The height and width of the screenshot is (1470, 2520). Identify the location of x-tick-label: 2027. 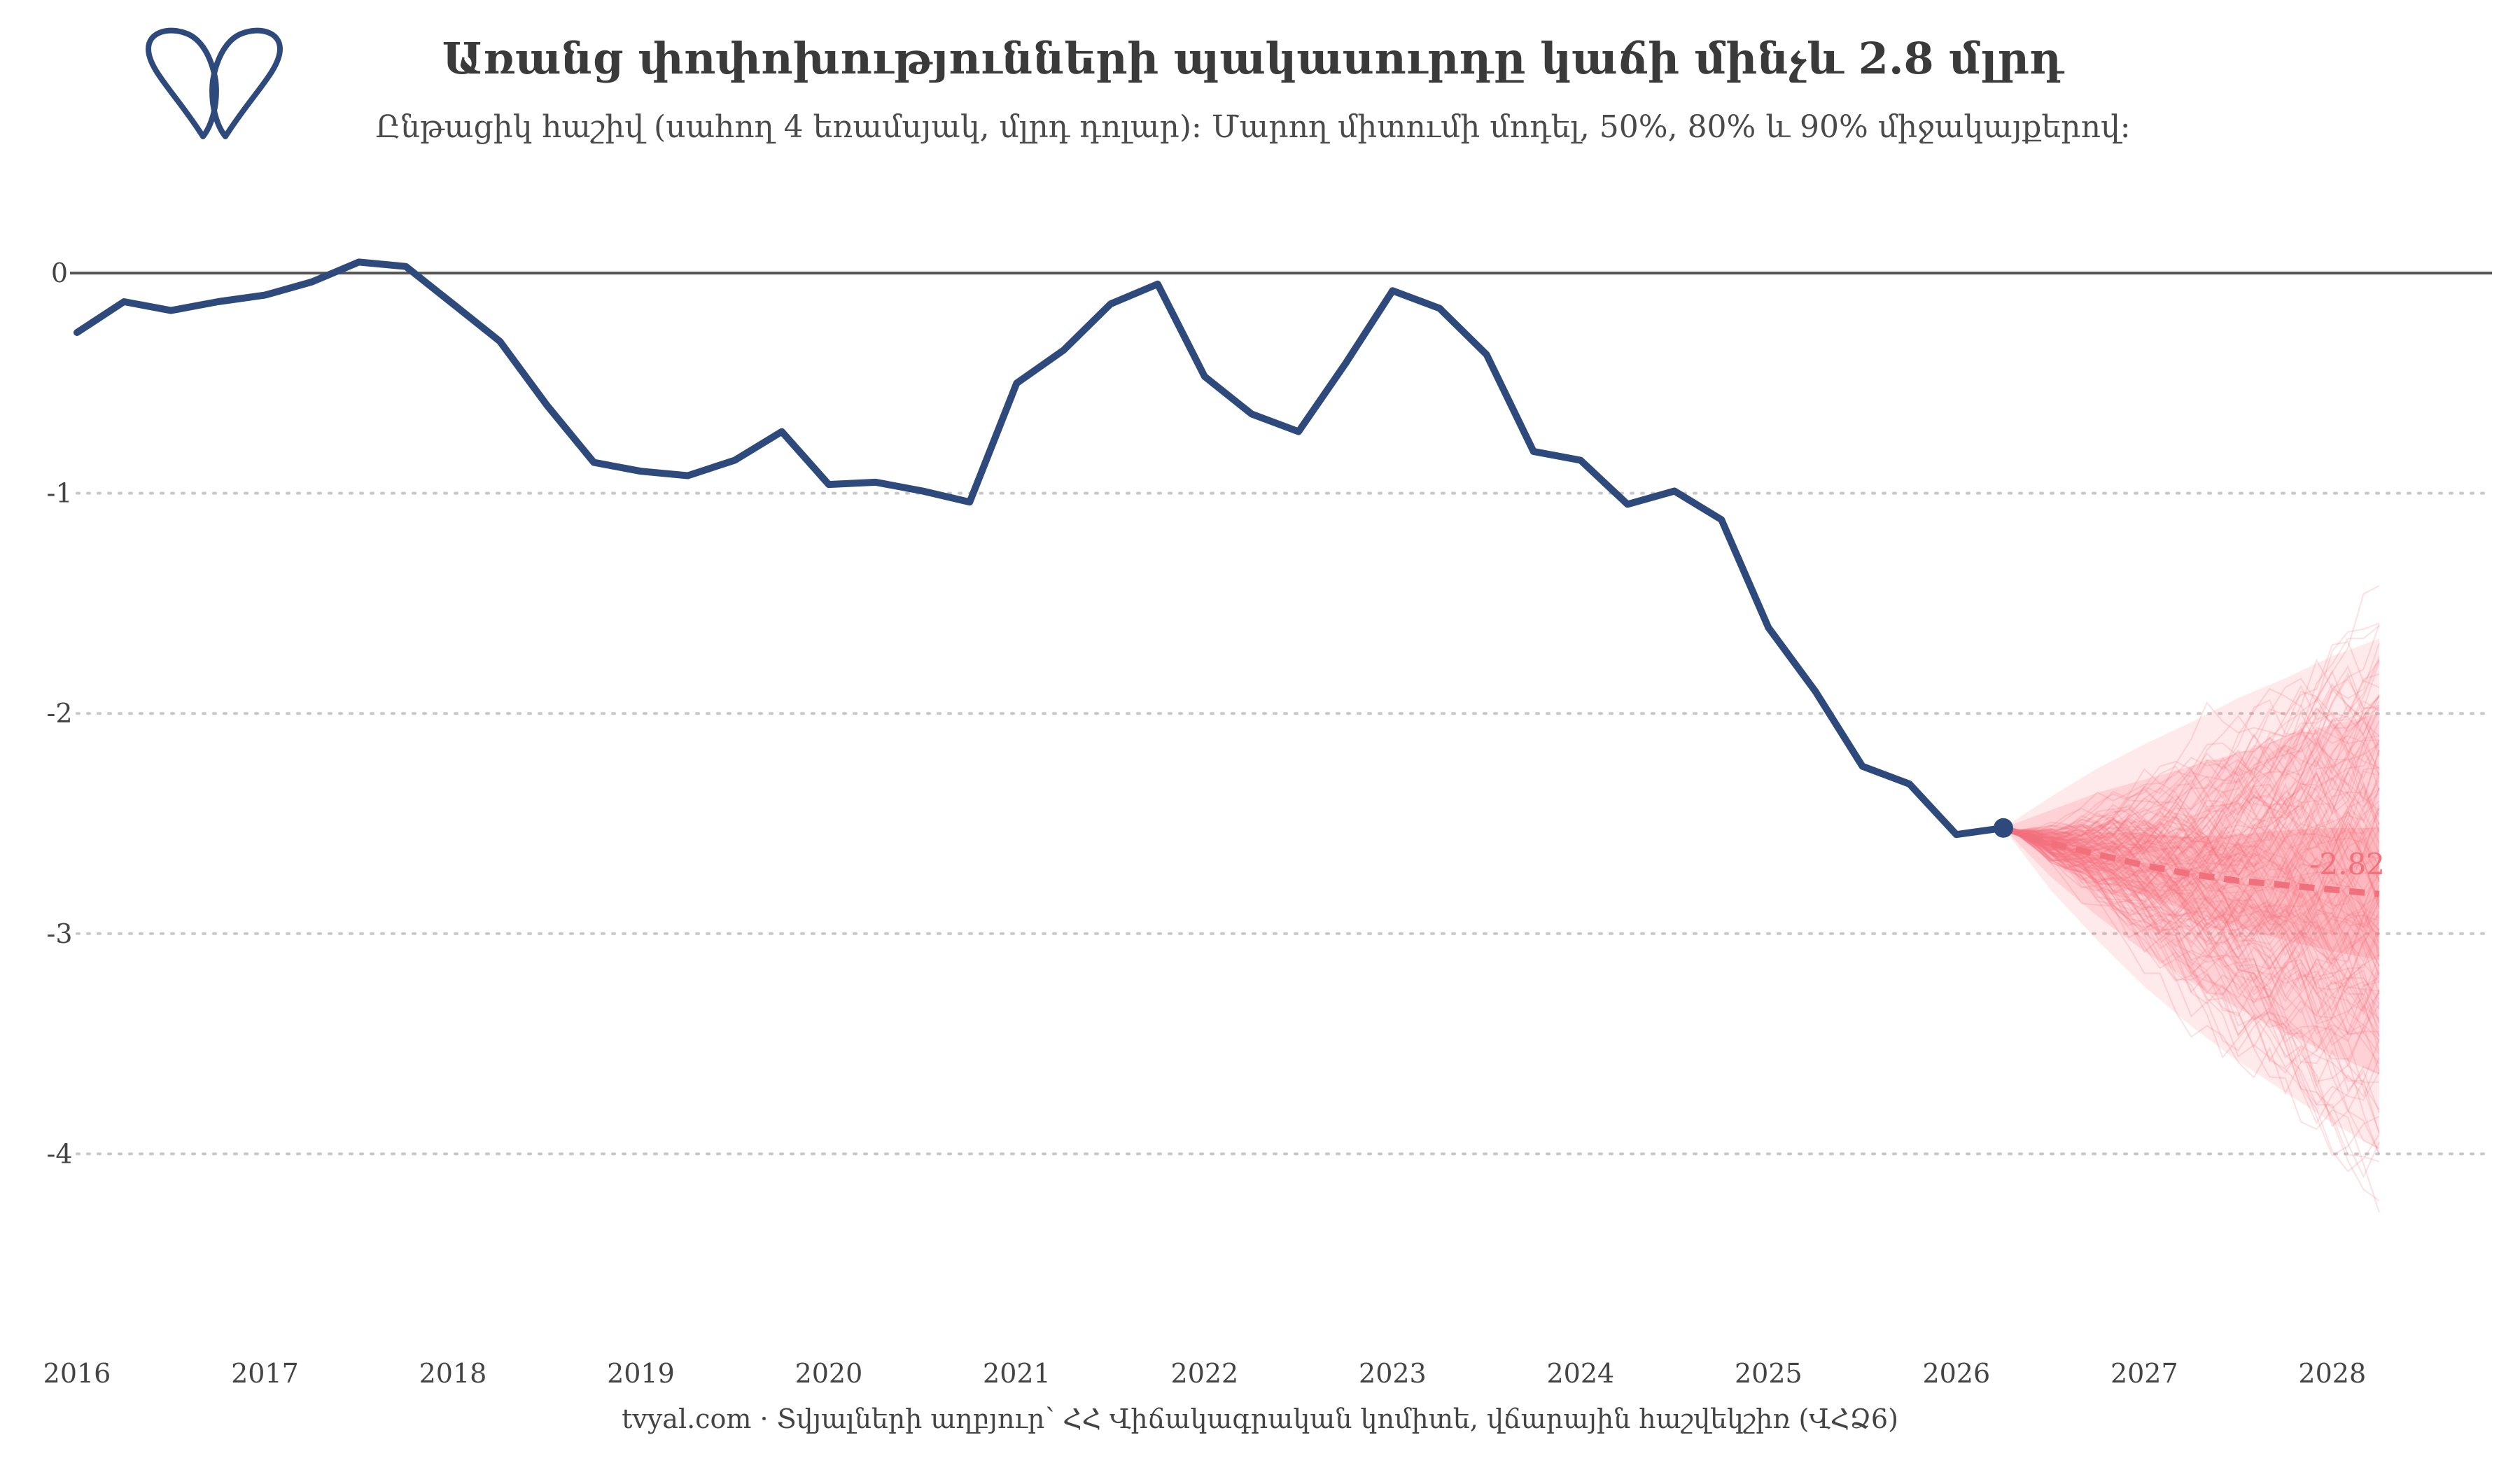
(2144, 1373).